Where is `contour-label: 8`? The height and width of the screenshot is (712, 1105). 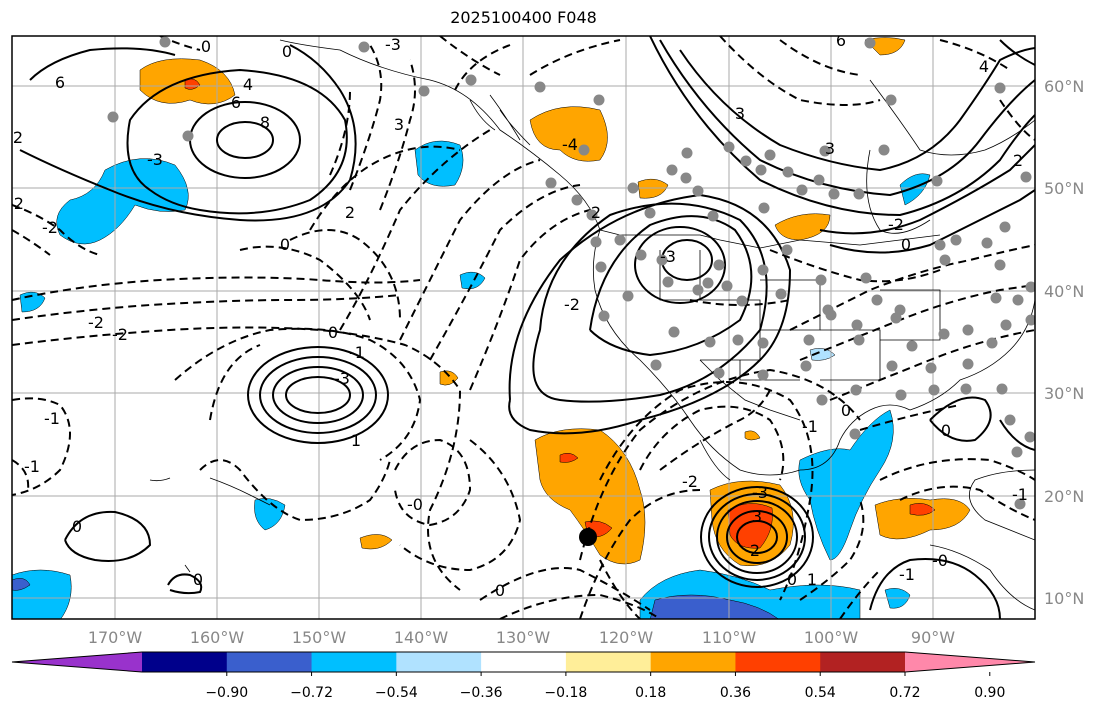 contour-label: 8 is located at coordinates (265, 122).